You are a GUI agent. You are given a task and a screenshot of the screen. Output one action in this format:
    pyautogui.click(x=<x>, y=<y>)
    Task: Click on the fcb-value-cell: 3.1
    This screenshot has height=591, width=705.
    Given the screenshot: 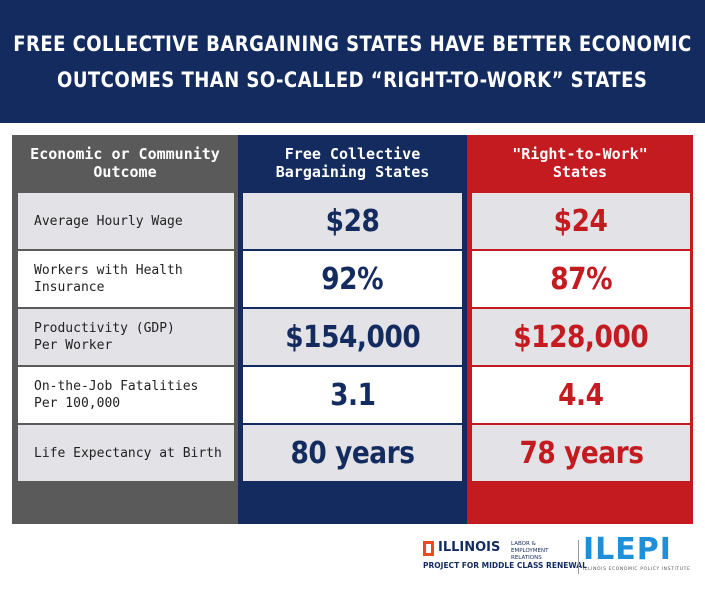 What is the action you would take?
    pyautogui.click(x=352, y=395)
    